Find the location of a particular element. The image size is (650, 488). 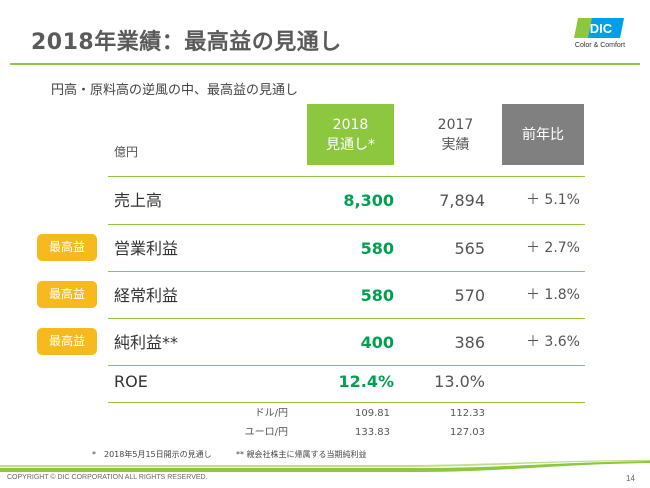

forecast-value: 8,300 is located at coordinates (368, 200).